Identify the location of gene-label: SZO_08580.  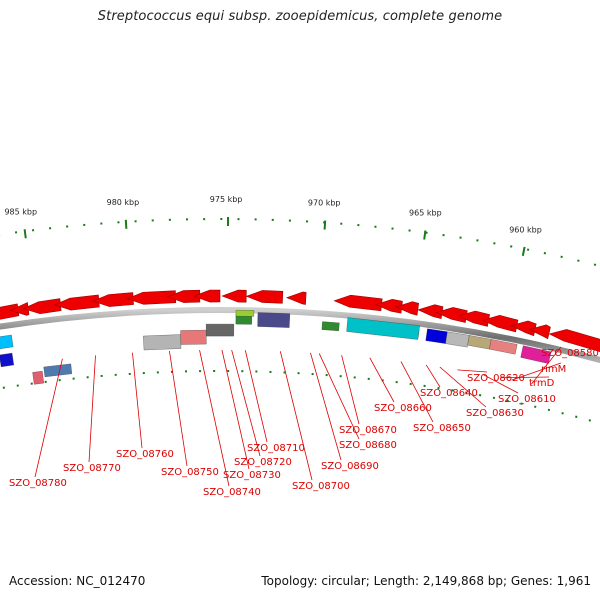
(570, 353).